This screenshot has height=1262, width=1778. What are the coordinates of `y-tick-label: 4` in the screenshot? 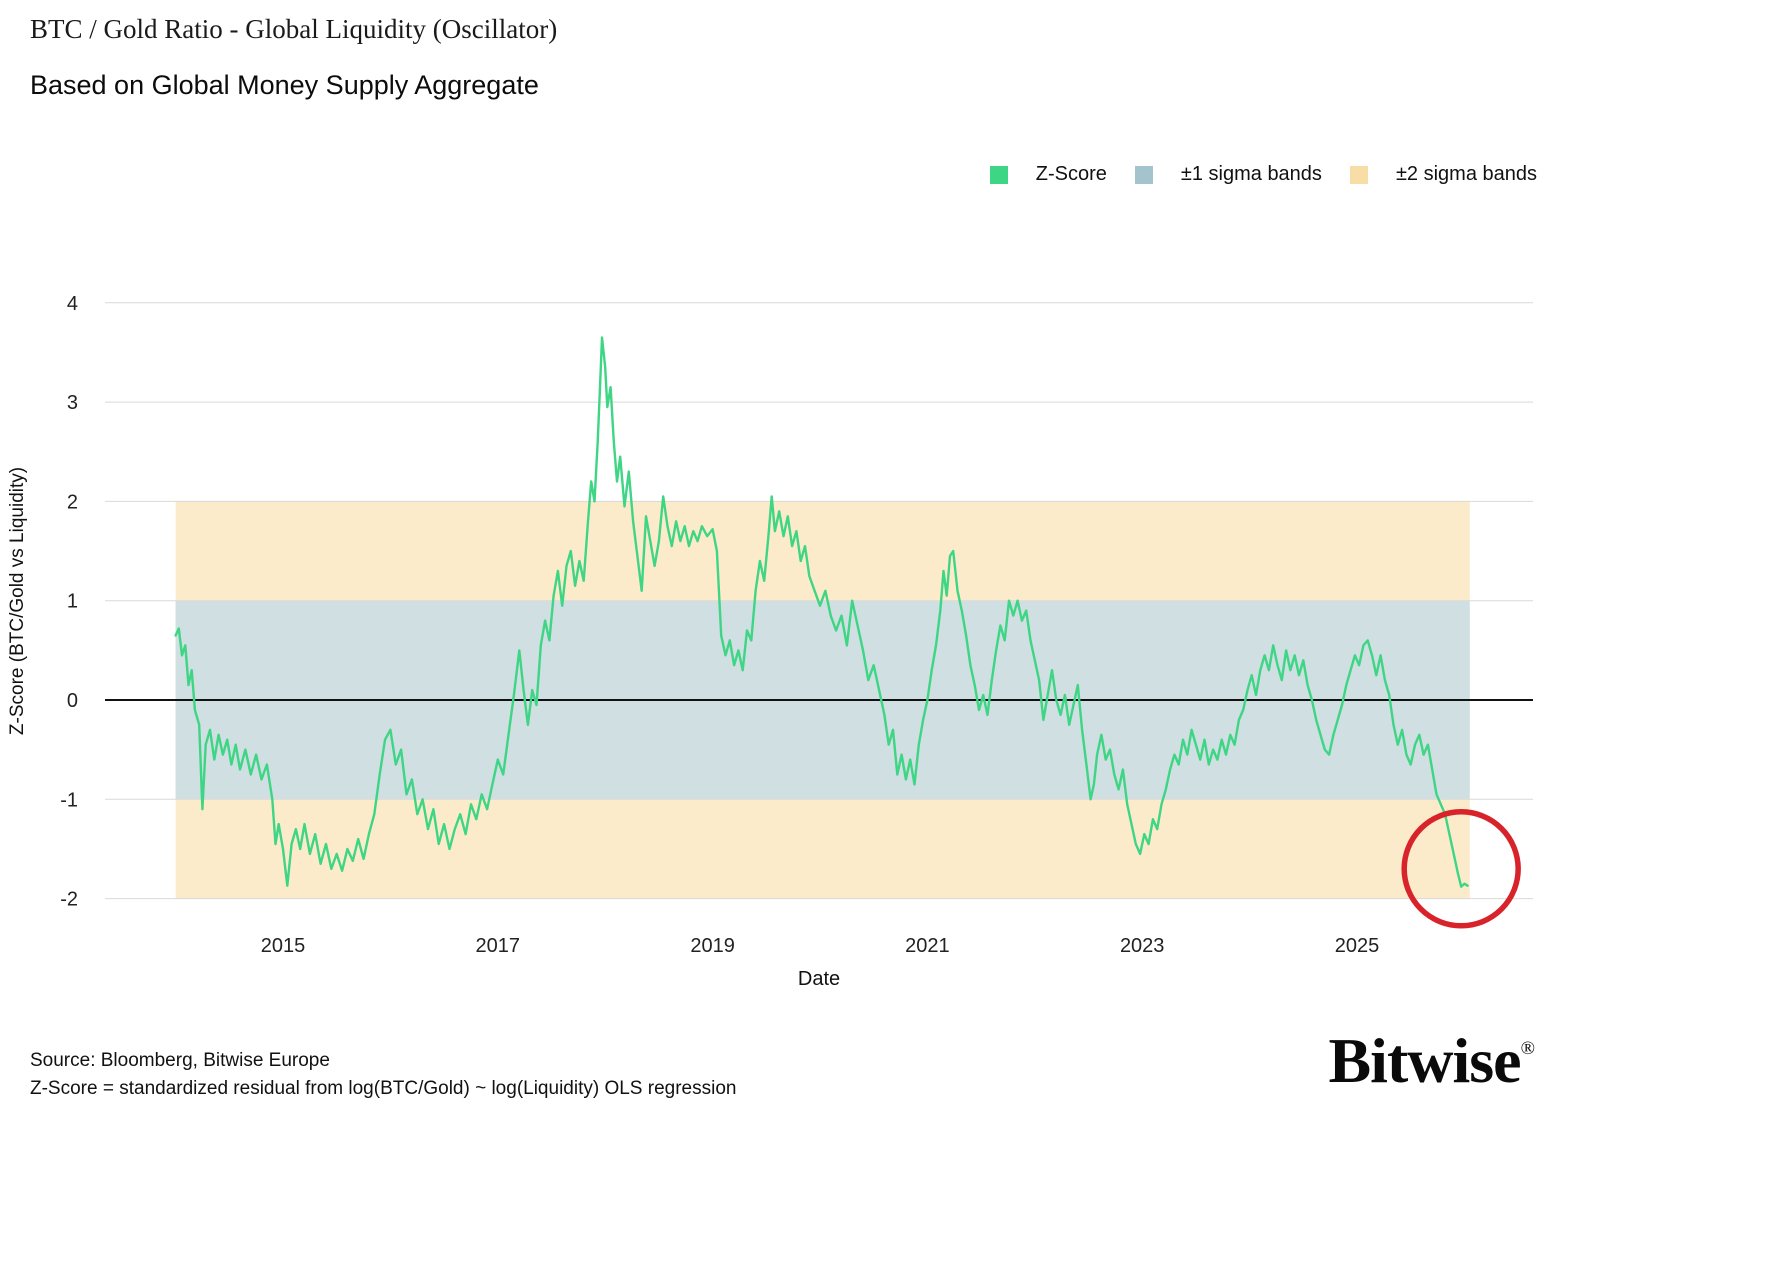 It's located at (72, 304).